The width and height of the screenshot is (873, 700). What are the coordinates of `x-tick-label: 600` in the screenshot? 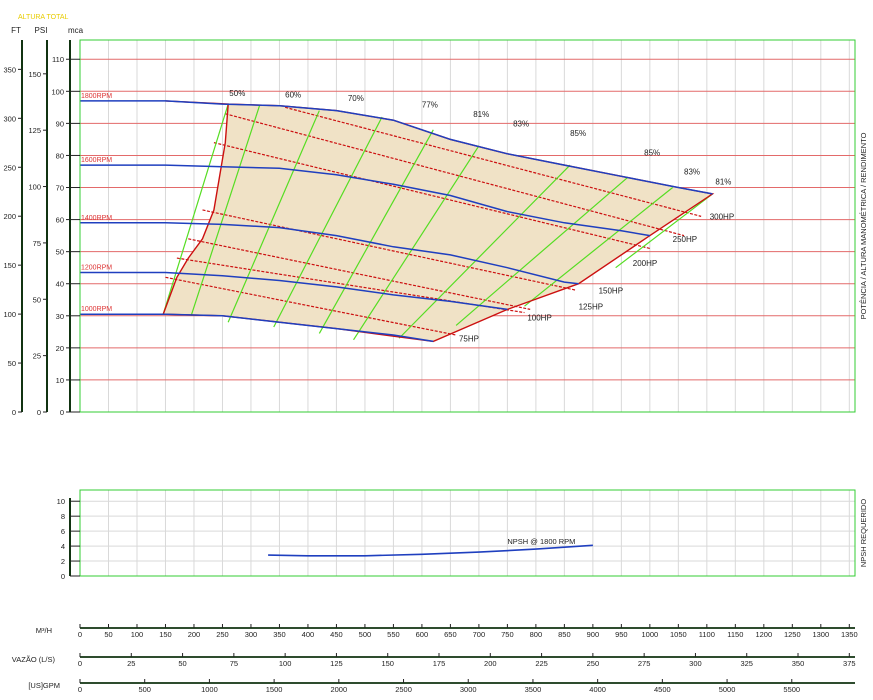 It's located at (422, 634).